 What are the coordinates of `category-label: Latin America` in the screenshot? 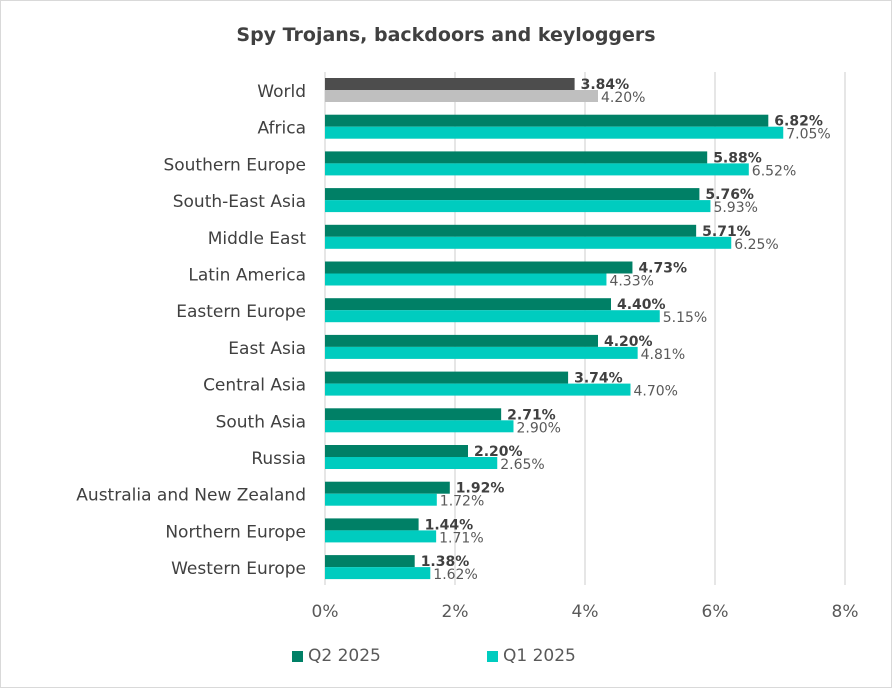 It's located at (247, 276).